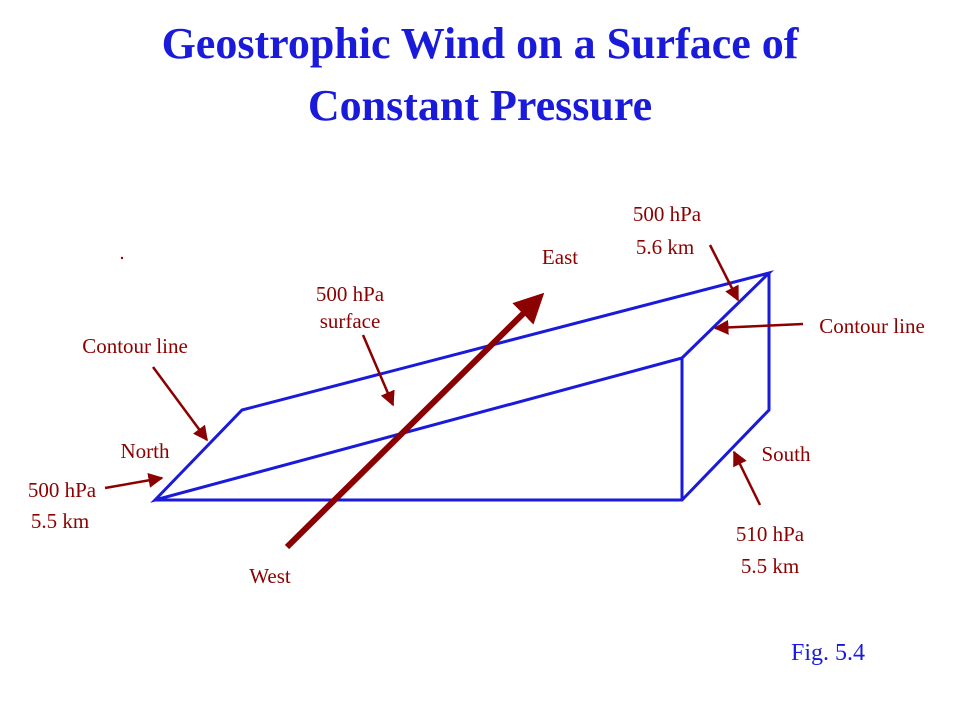  I want to click on label: North, so click(145, 451).